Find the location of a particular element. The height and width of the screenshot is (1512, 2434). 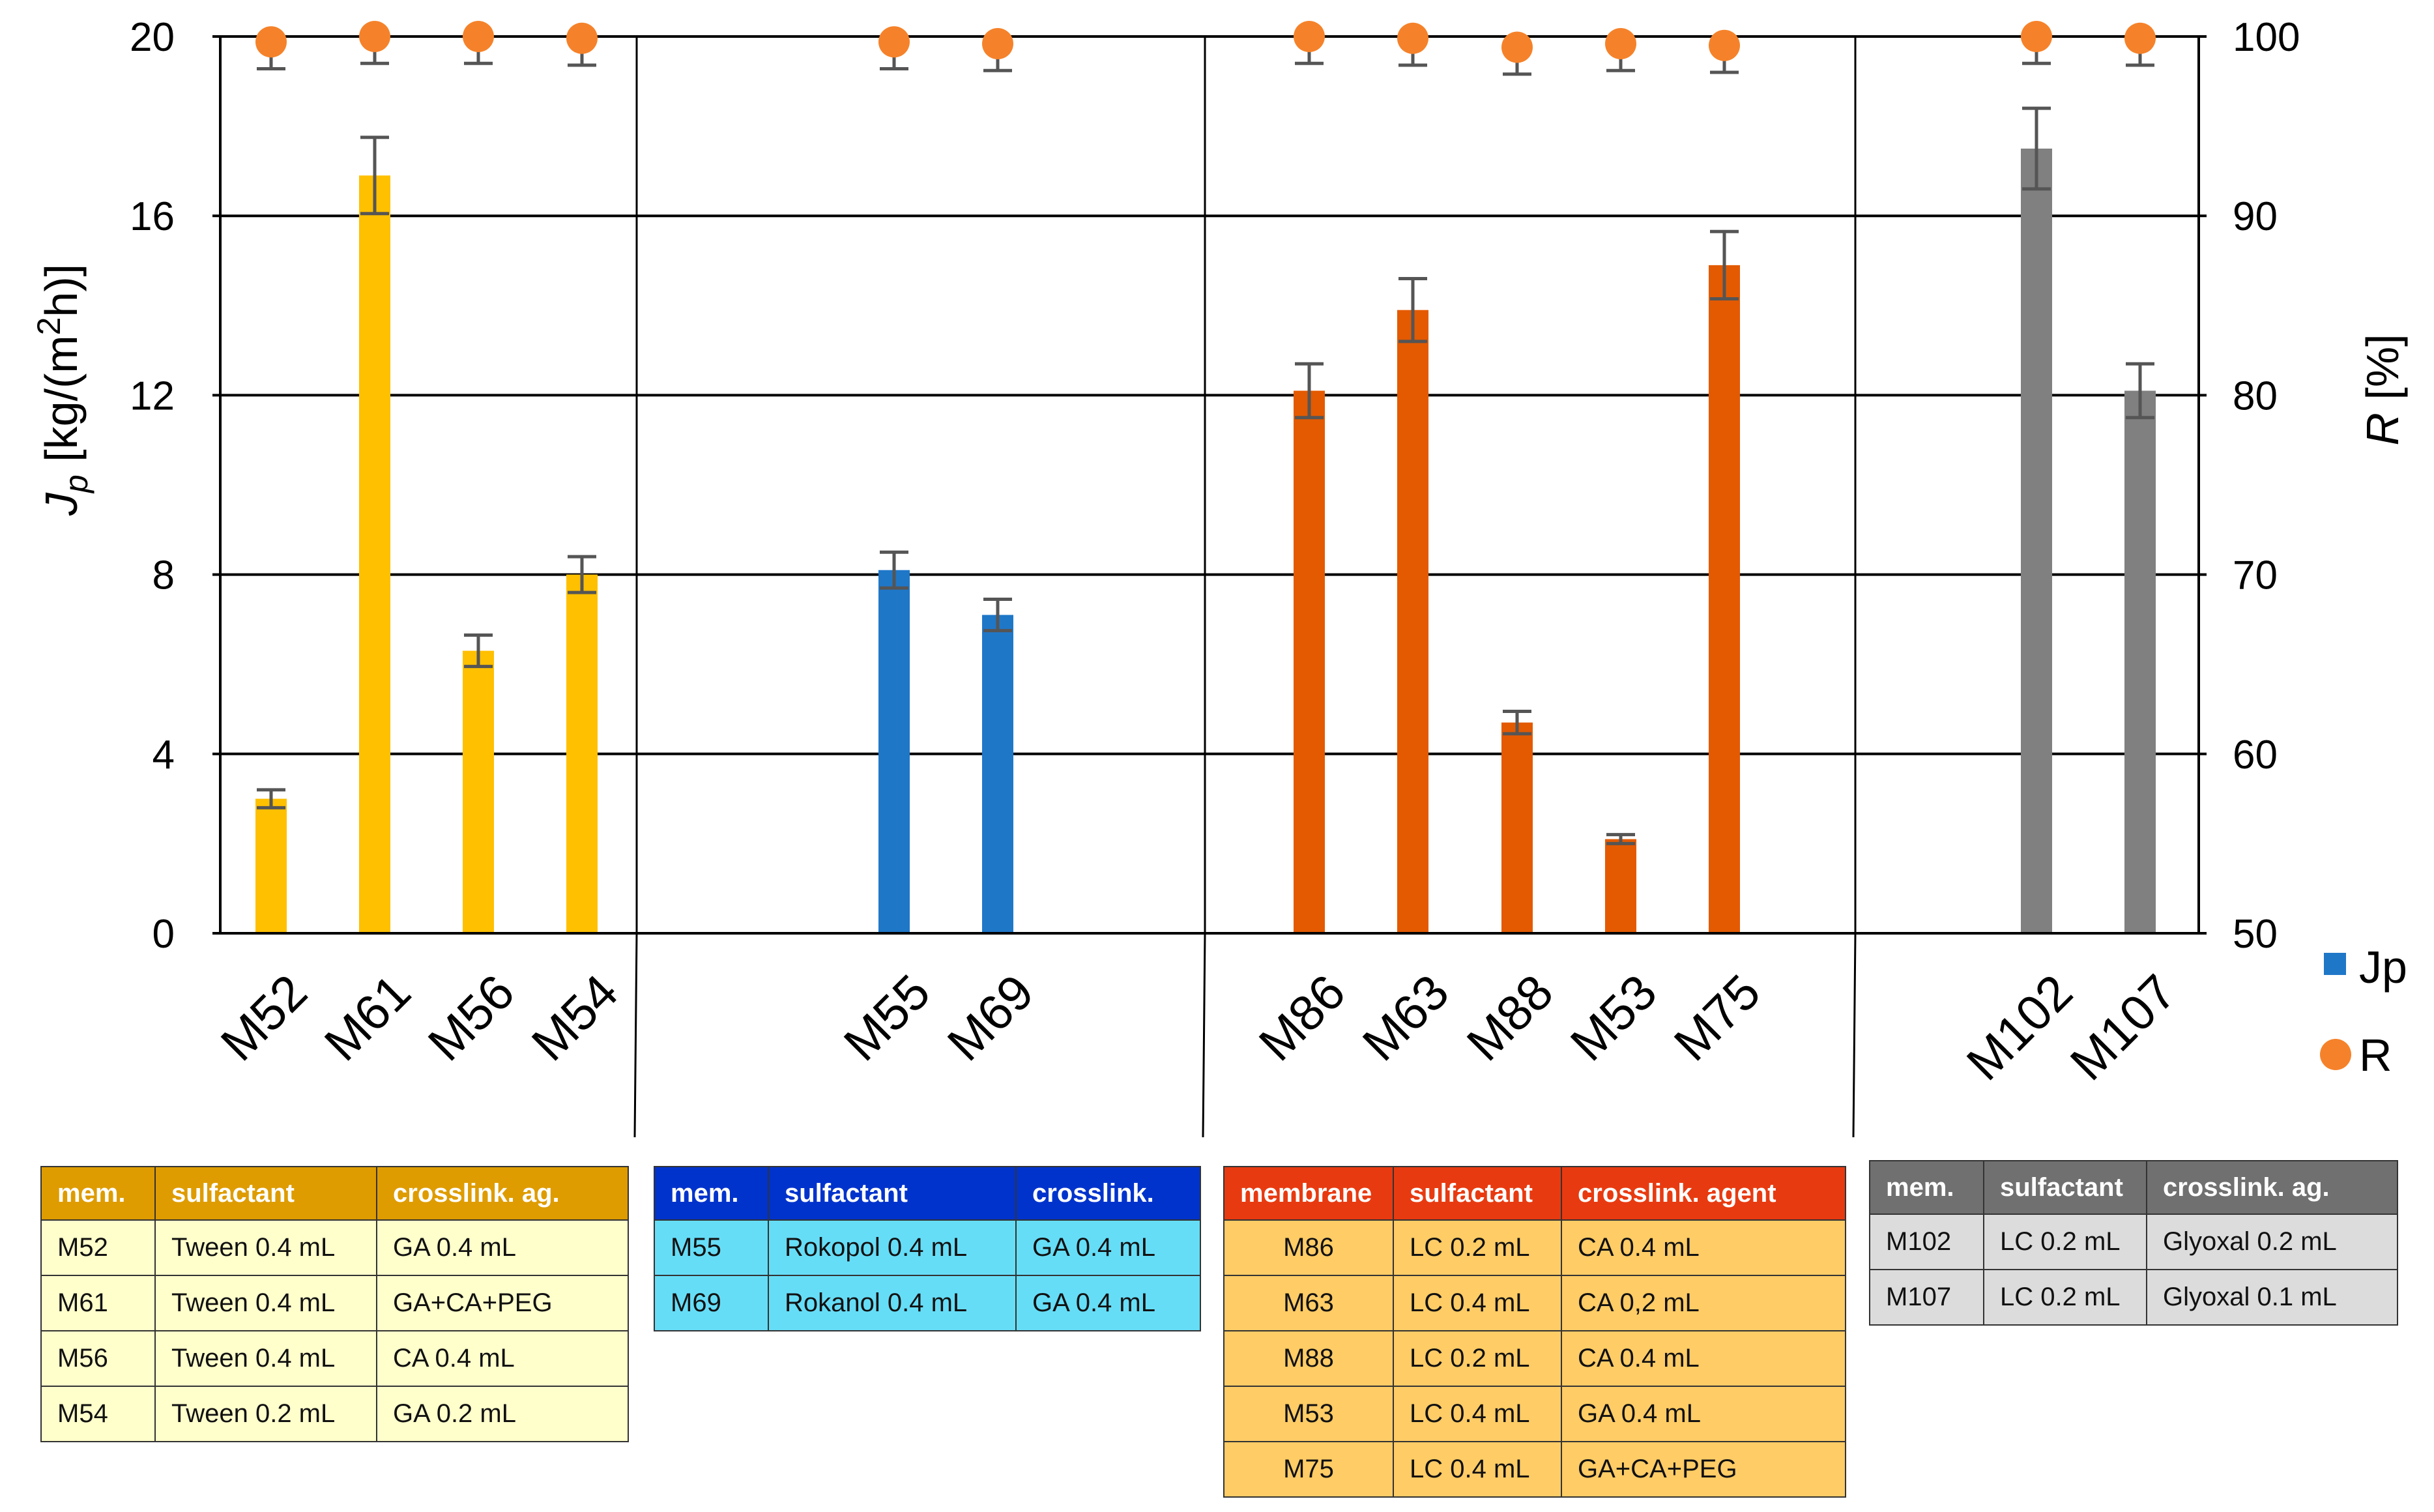

legend-marker-r is located at coordinates (2335, 1054).